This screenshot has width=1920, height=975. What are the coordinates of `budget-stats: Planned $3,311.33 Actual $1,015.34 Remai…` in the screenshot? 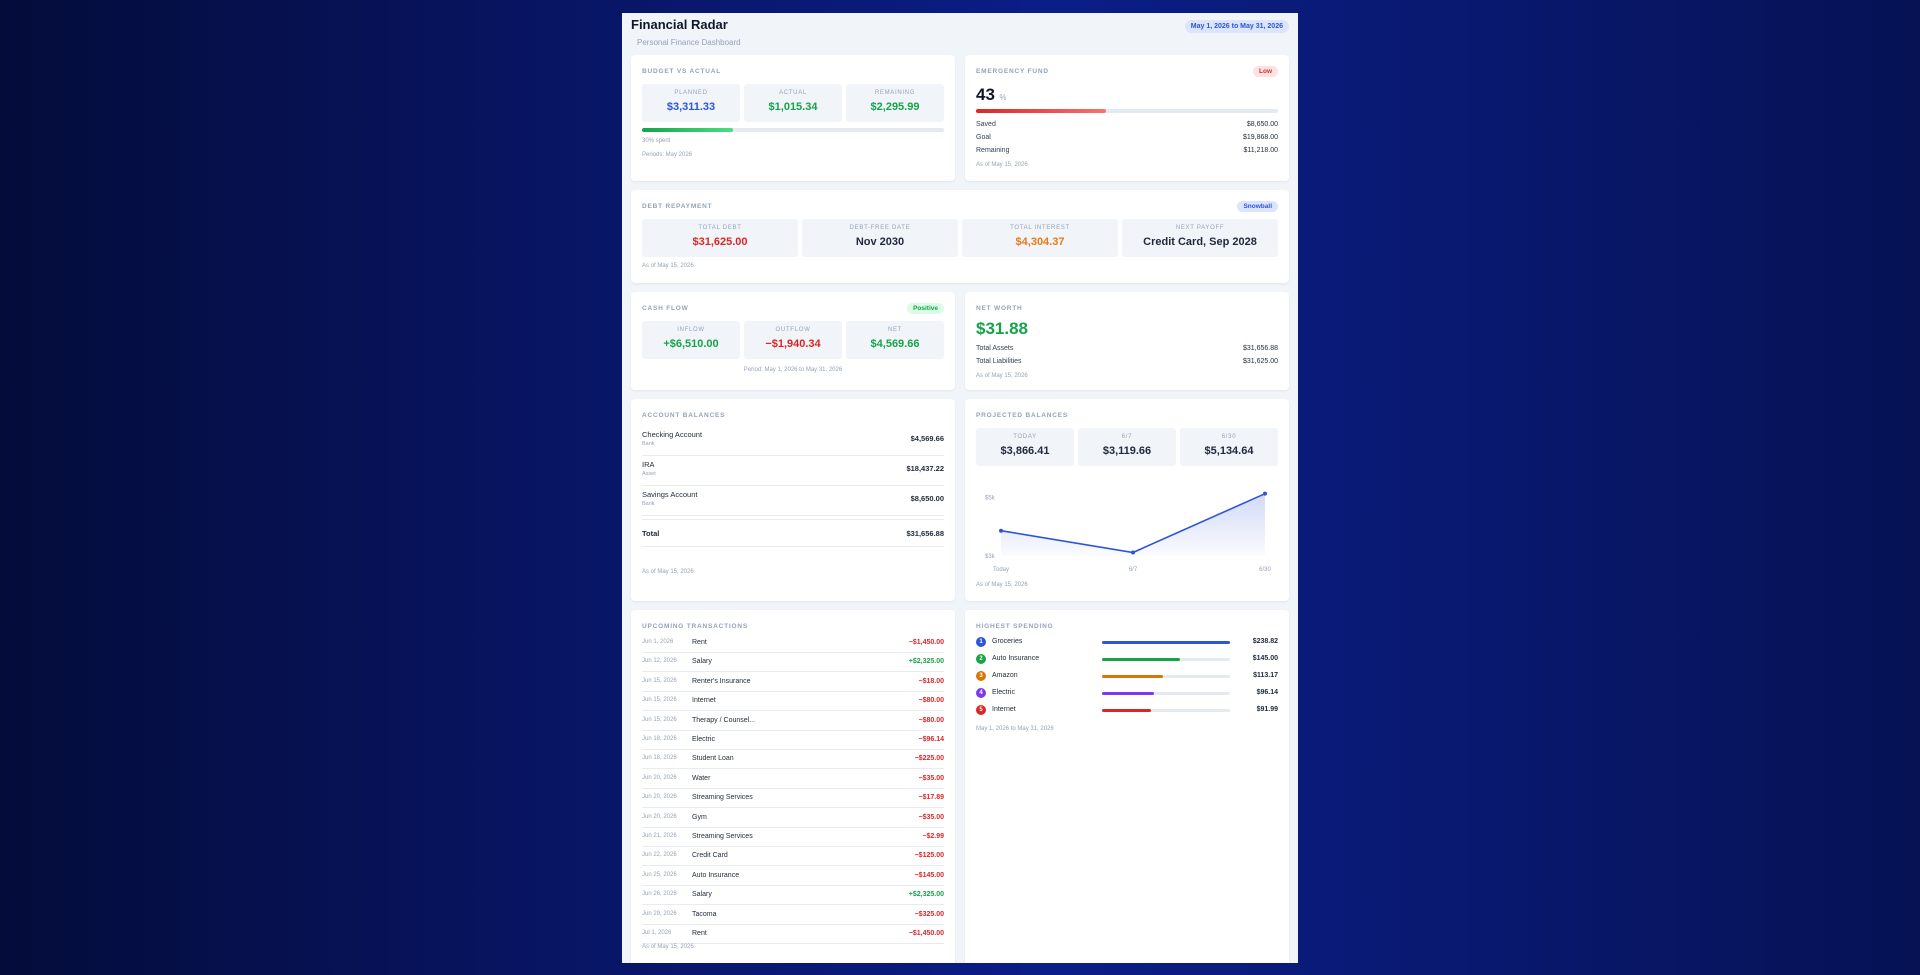 It's located at (793, 103).